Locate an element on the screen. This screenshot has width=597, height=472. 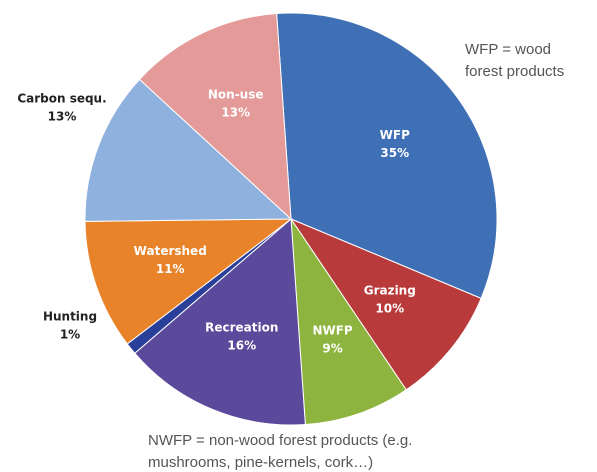
slice-value-label: 9% is located at coordinates (332, 348).